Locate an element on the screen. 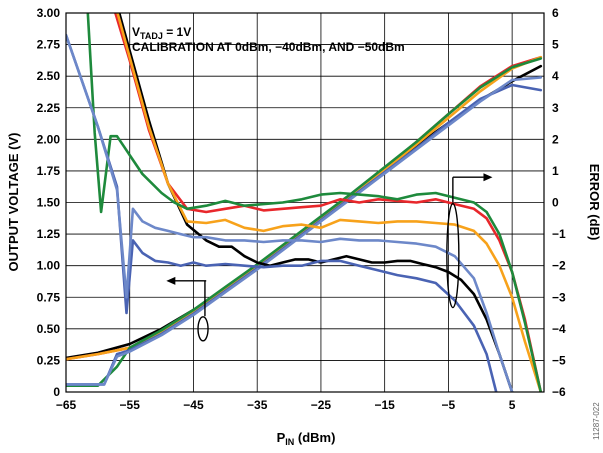 Image resolution: width=603 pixels, height=453 pixels. x-tick-label: −65 is located at coordinates (66, 405).